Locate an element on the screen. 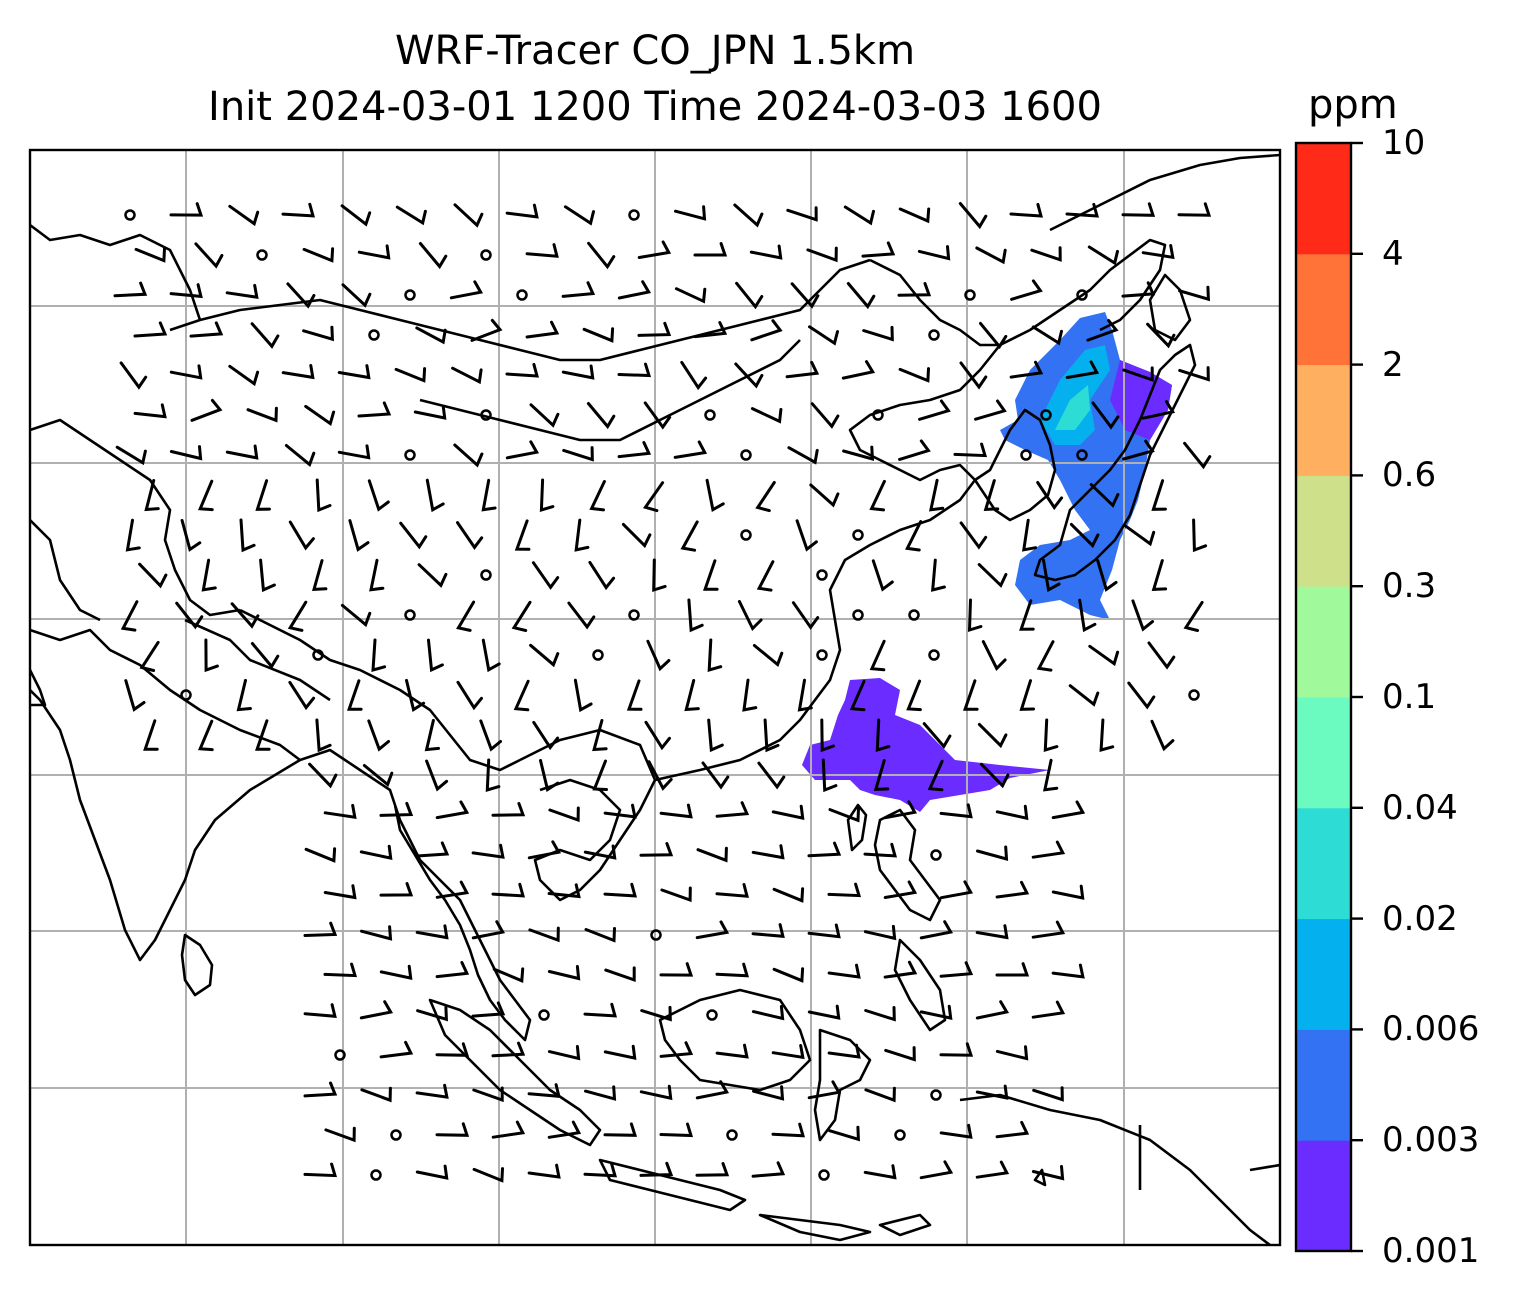  colorbar-tick-label: 0.6 is located at coordinates (1409, 475).